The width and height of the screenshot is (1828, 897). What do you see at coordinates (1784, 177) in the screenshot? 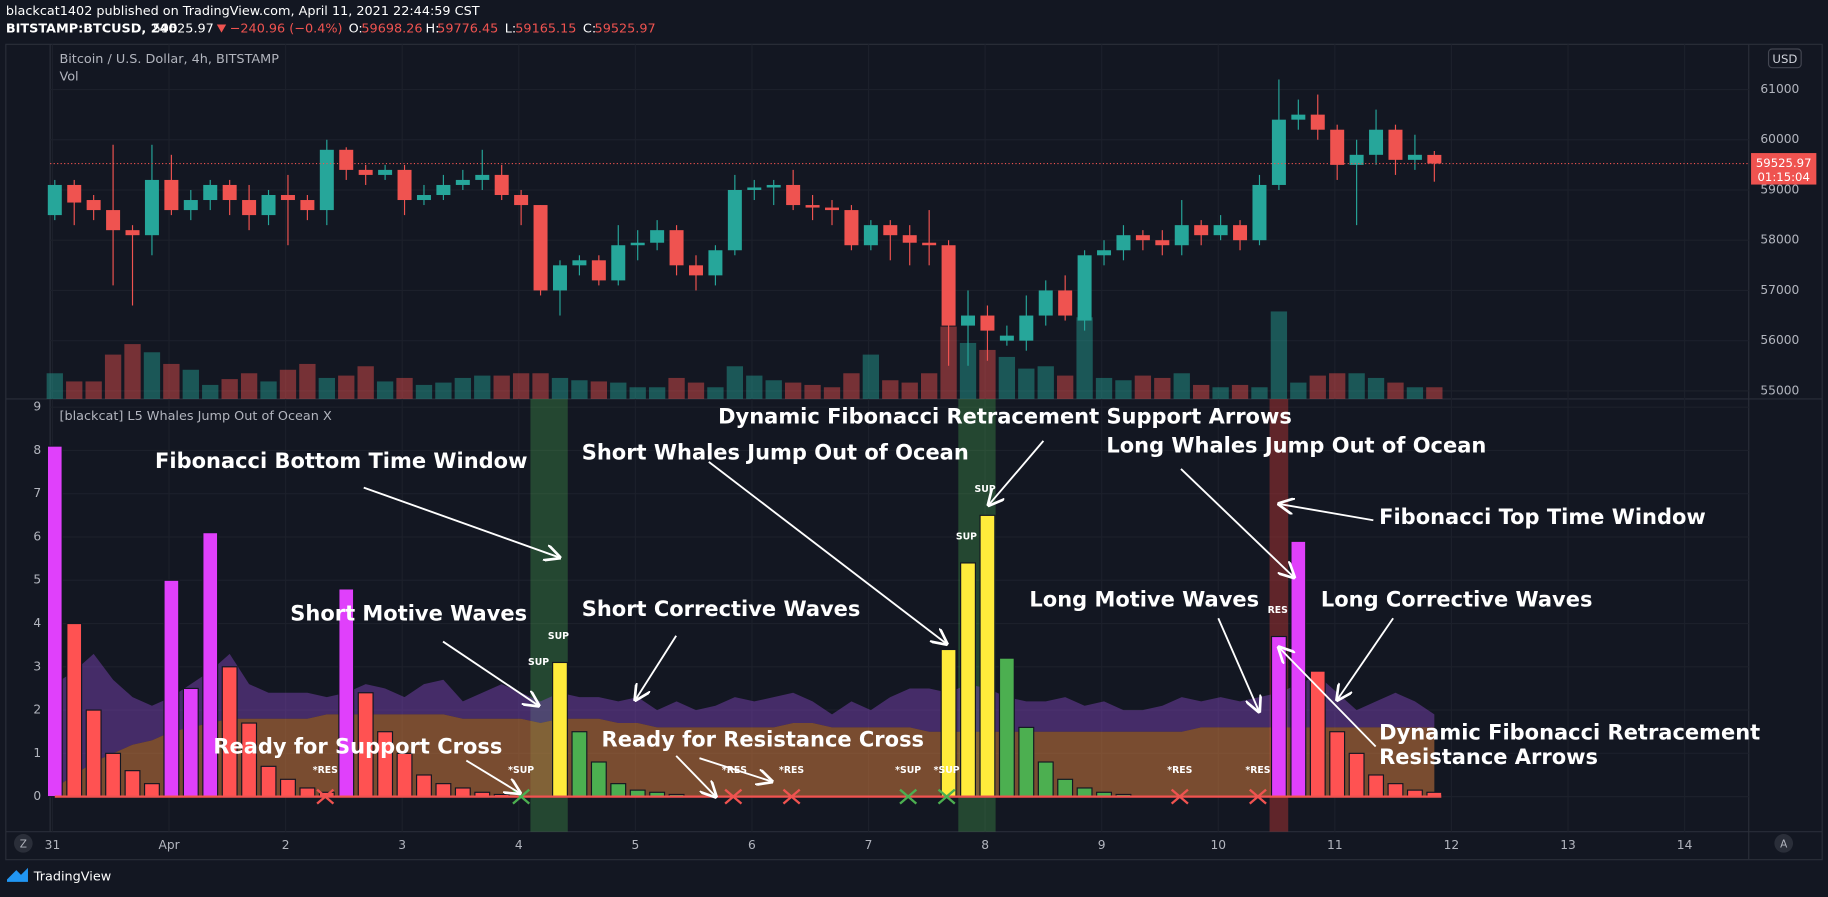
I see `countdown: 01:15:04` at bounding box center [1784, 177].